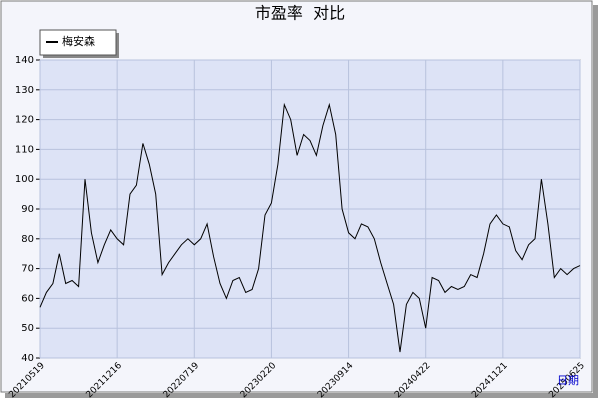 The width and height of the screenshot is (600, 400). What do you see at coordinates (24, 60) in the screenshot?
I see `y-tick-label: 140` at bounding box center [24, 60].